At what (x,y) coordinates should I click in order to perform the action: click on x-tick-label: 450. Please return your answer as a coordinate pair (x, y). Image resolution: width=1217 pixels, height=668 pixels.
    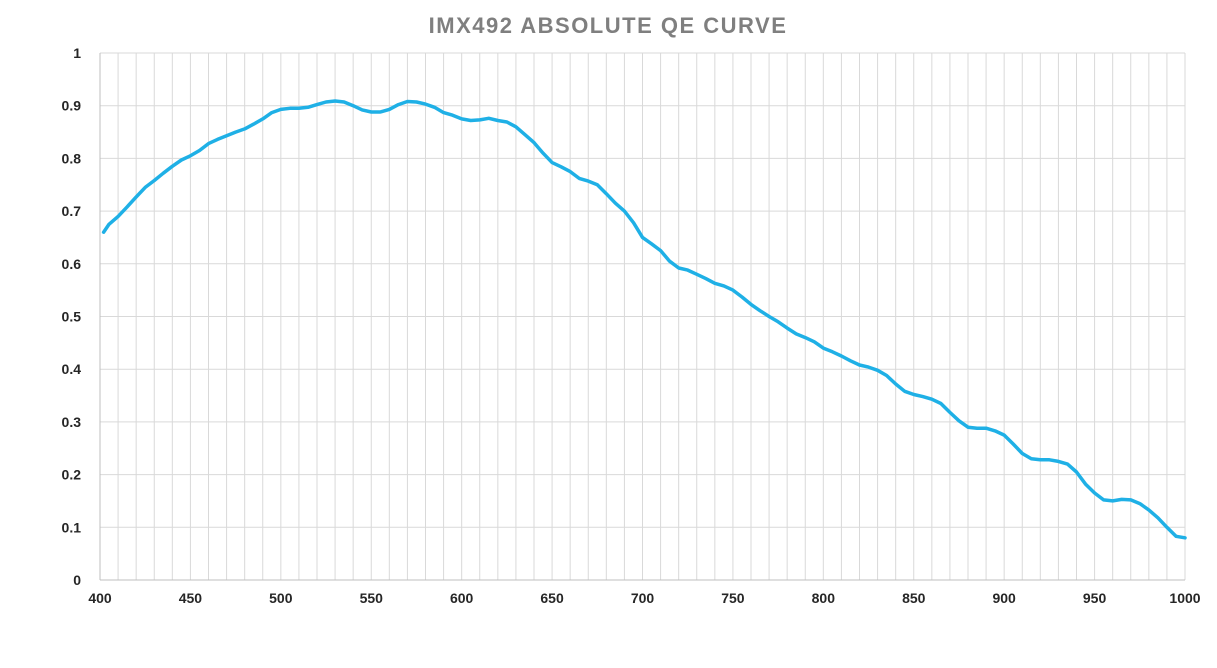
    Looking at the image, I should click on (191, 598).